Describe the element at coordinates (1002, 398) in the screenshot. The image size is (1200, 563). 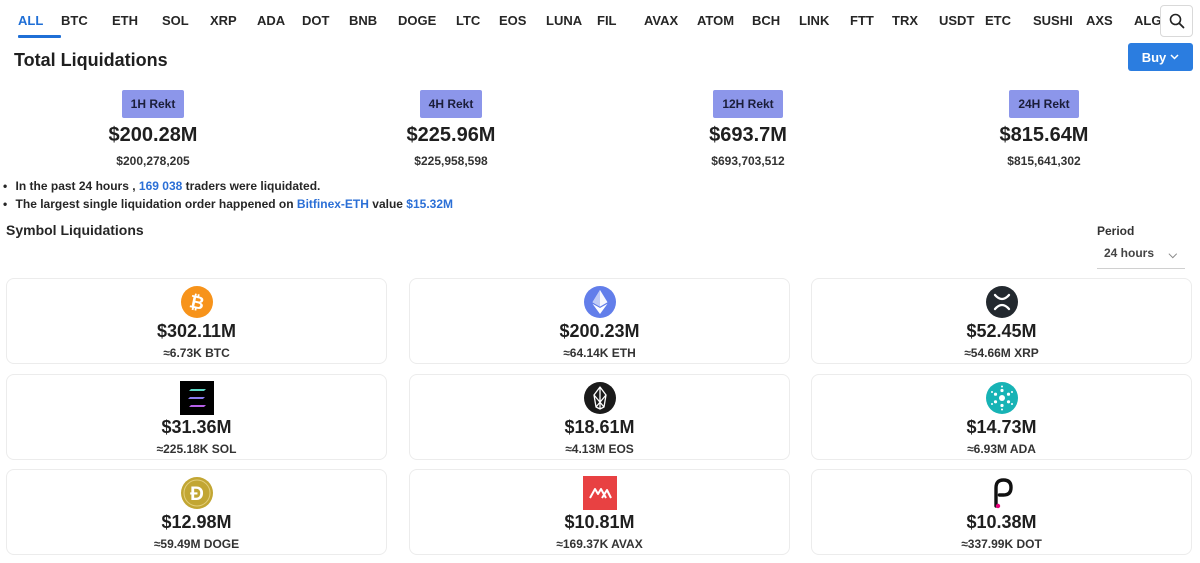
I see `cardano-icon` at that location.